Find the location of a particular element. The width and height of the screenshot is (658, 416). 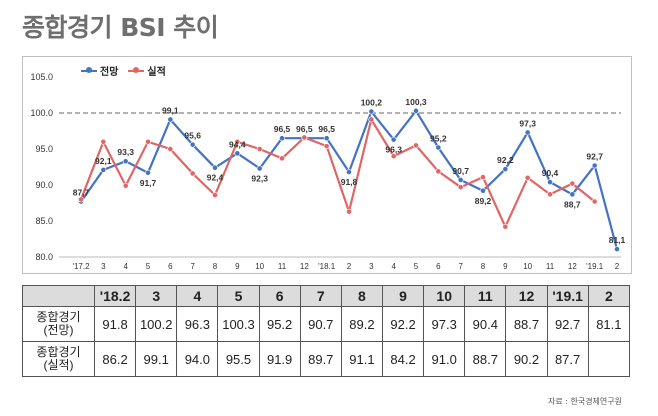

y-tick-label: 105.0 is located at coordinates (41, 77).